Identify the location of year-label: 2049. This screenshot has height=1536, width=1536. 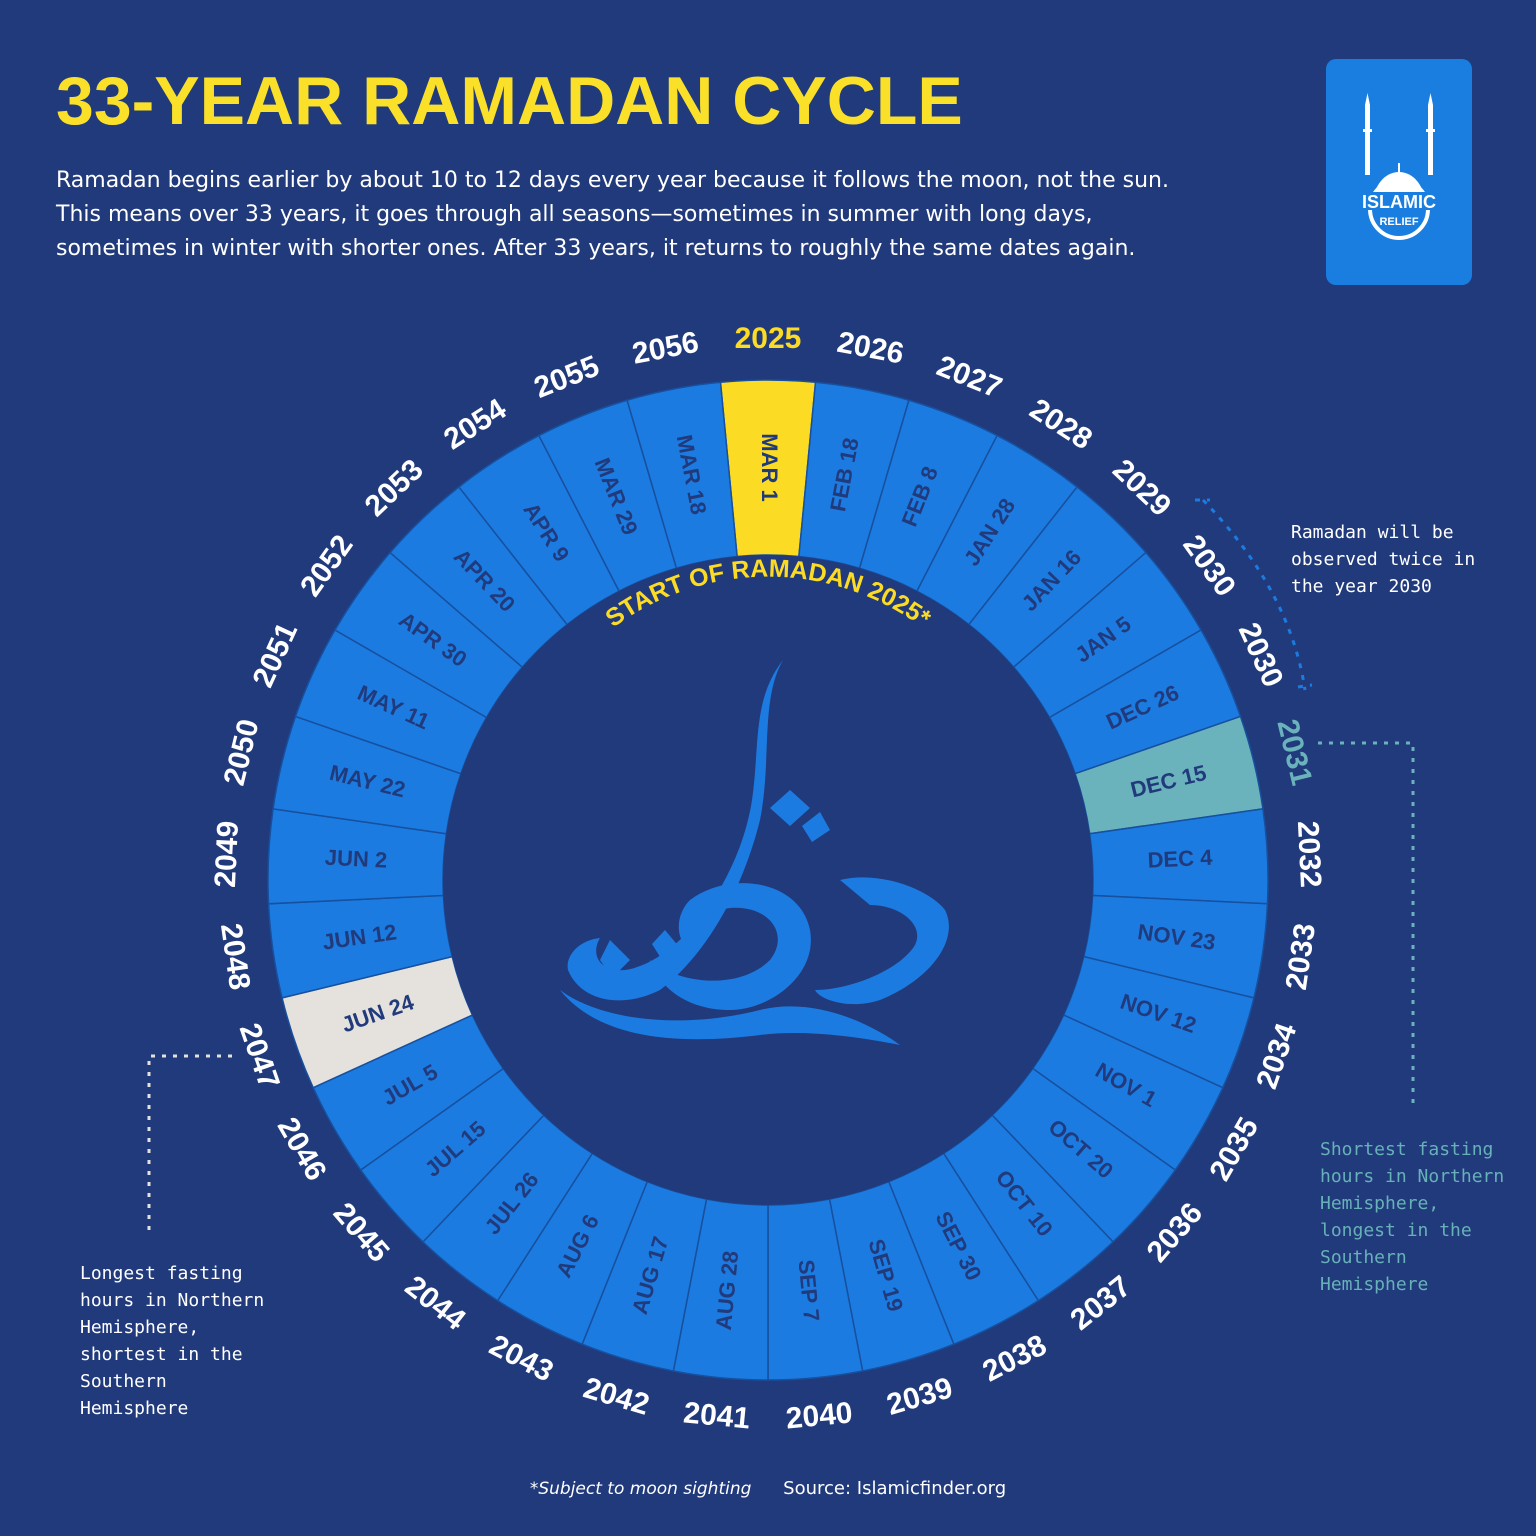
(227, 854).